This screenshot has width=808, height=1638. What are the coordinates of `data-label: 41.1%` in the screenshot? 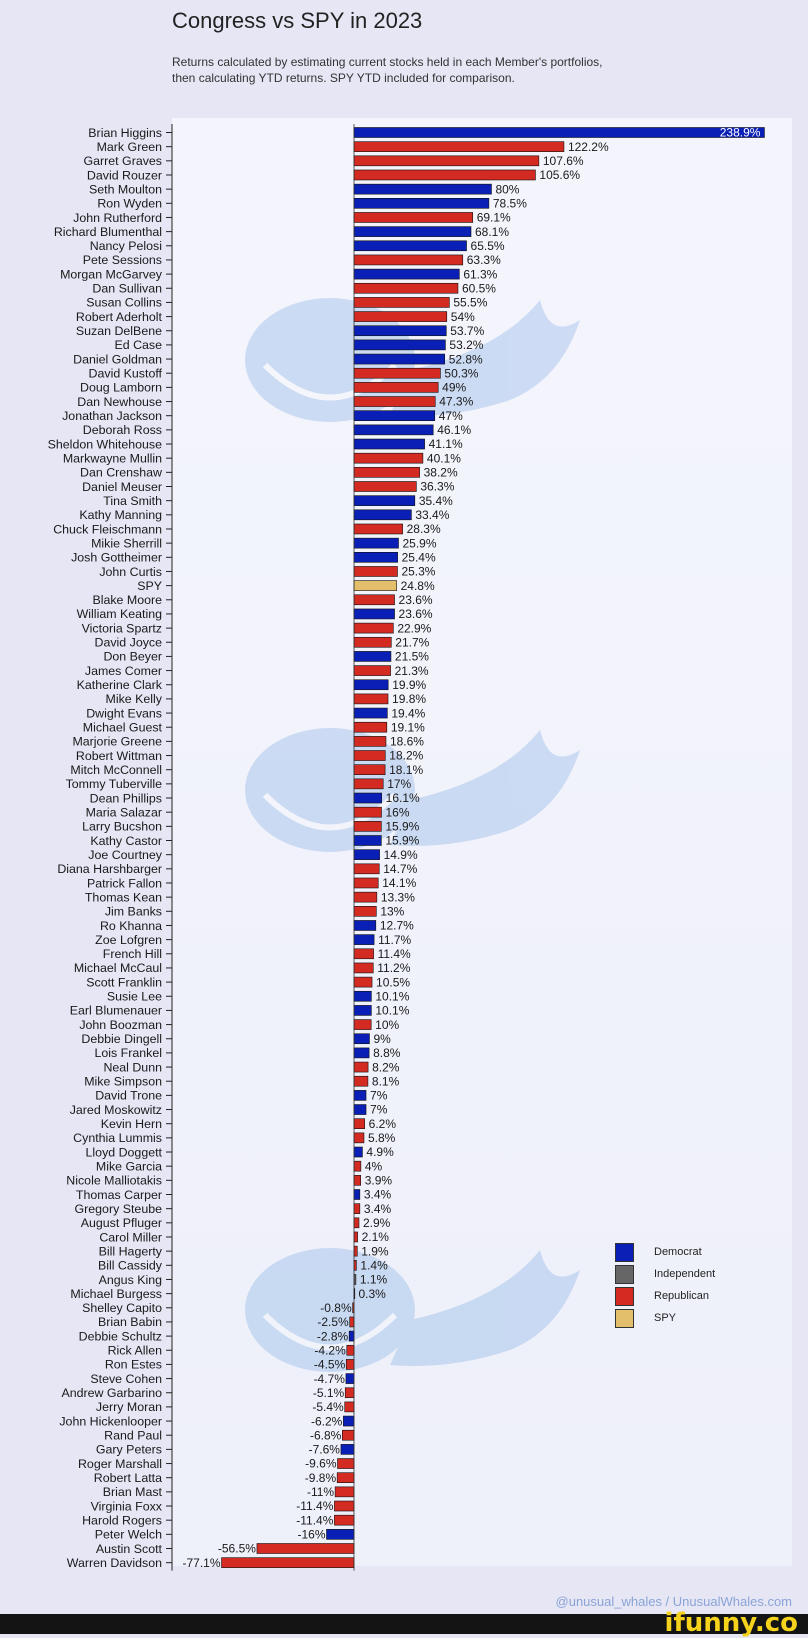 It's located at (446, 444).